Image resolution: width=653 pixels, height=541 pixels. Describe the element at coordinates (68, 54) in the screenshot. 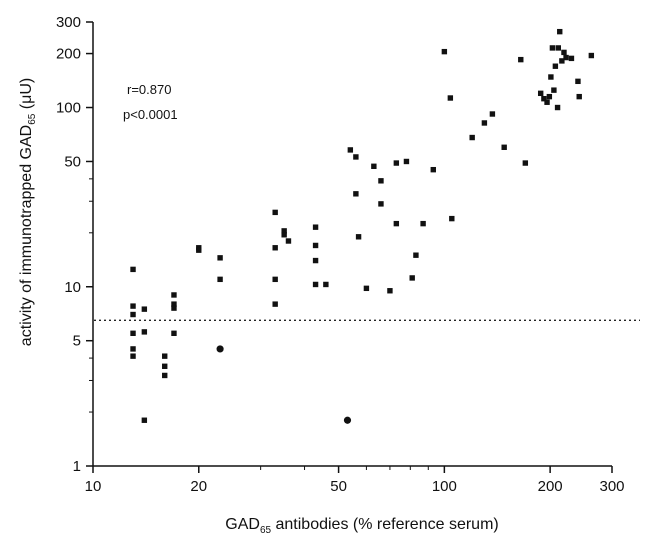

I see `y-tick-label: 200` at that location.